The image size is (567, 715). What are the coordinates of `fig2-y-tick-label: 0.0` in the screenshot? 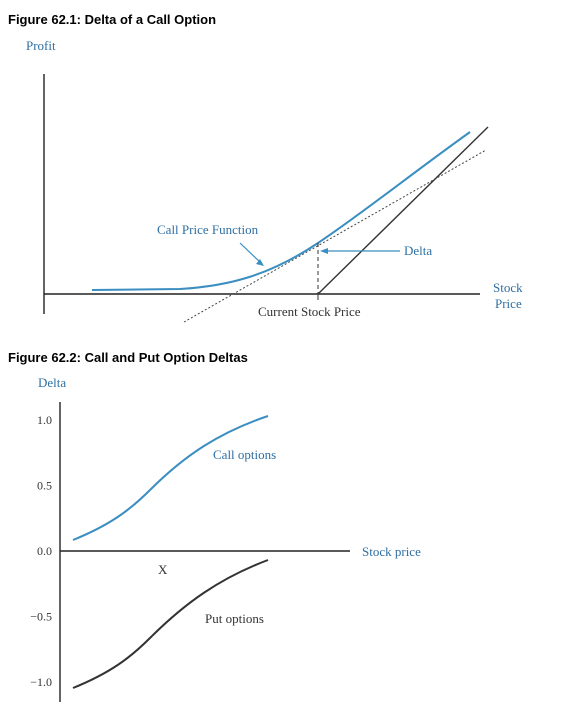 It's located at (44, 551).